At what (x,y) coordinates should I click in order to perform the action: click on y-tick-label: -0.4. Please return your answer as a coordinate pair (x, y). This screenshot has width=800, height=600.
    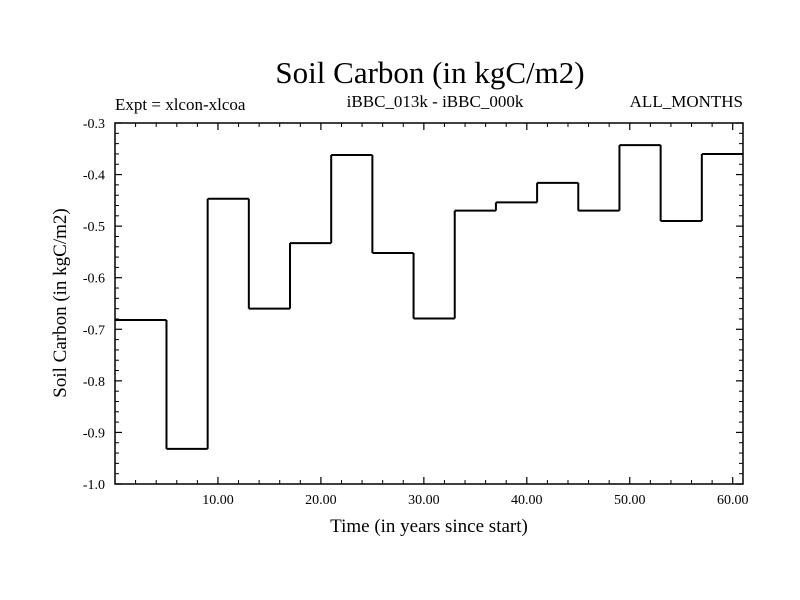
    Looking at the image, I should click on (94, 176).